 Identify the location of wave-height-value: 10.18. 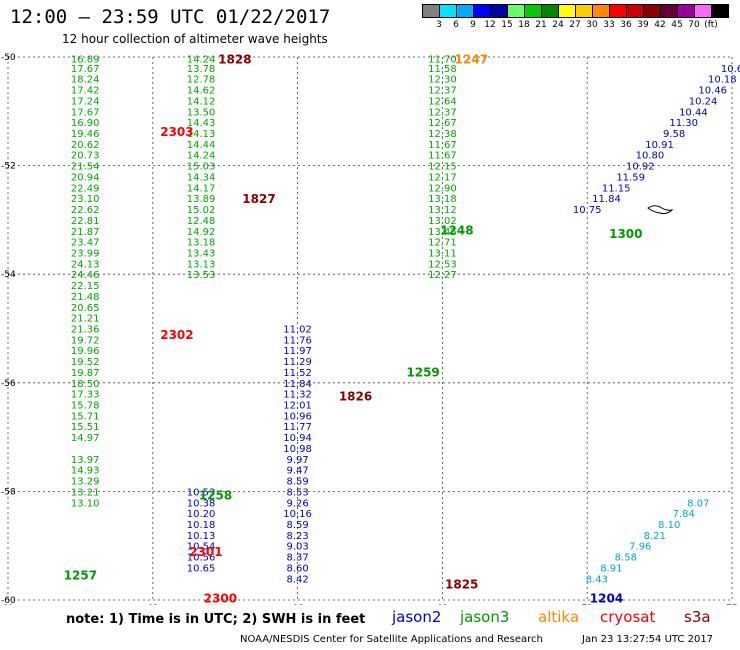
(722, 80).